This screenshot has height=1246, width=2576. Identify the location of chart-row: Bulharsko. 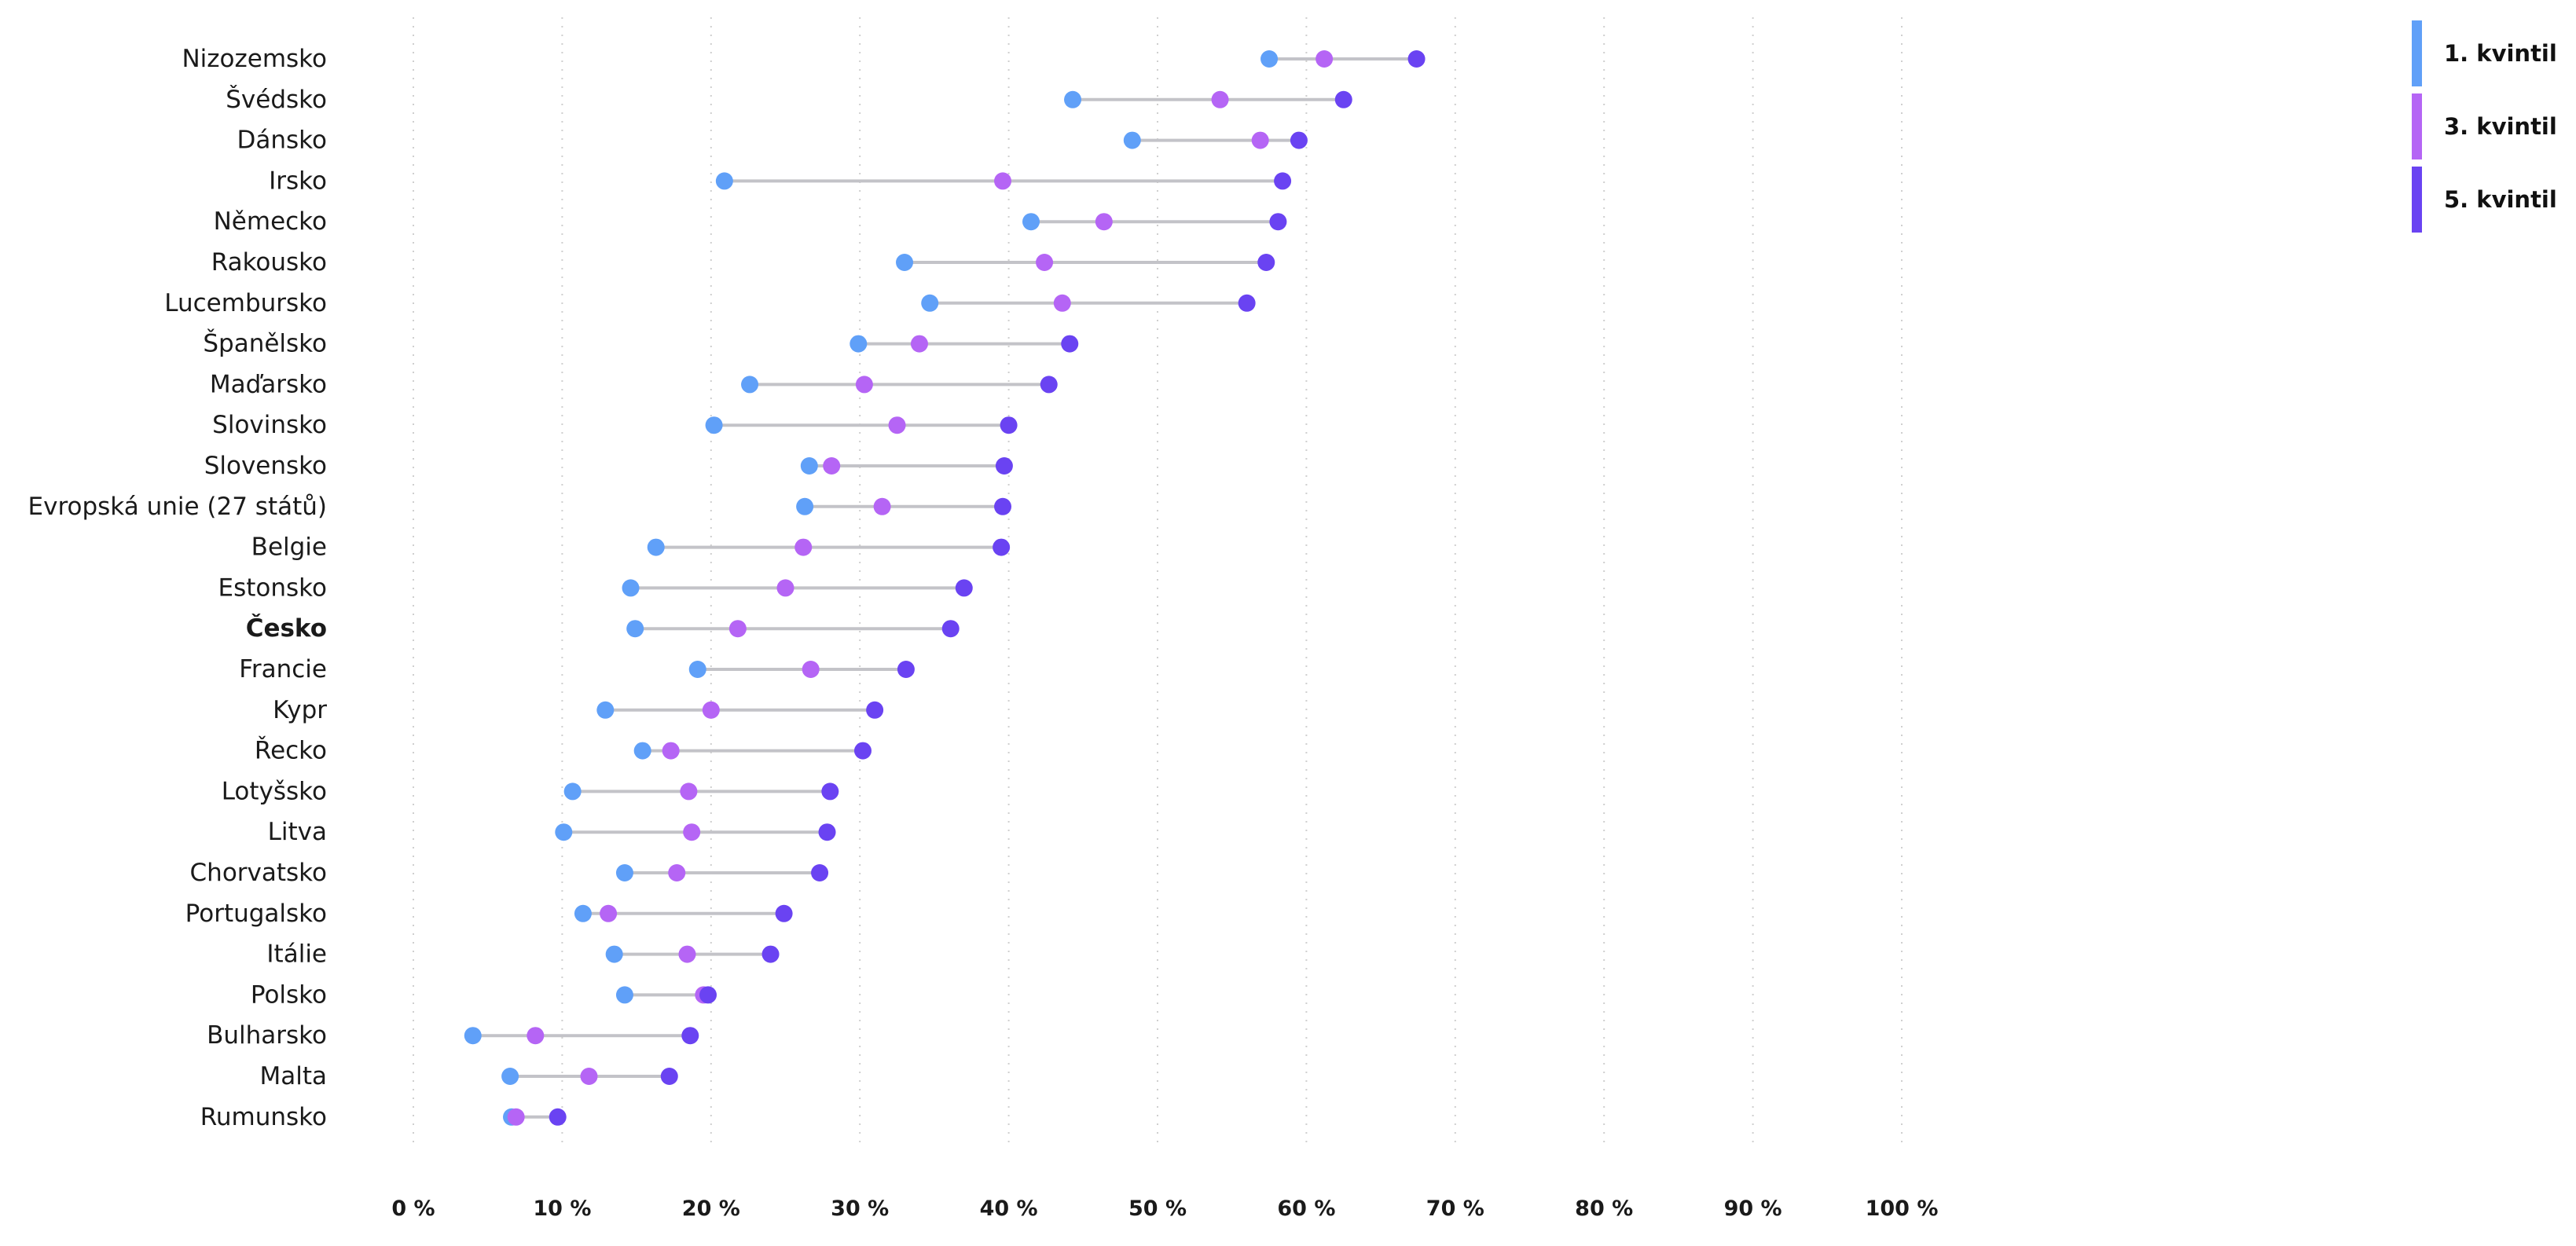
(453, 1035).